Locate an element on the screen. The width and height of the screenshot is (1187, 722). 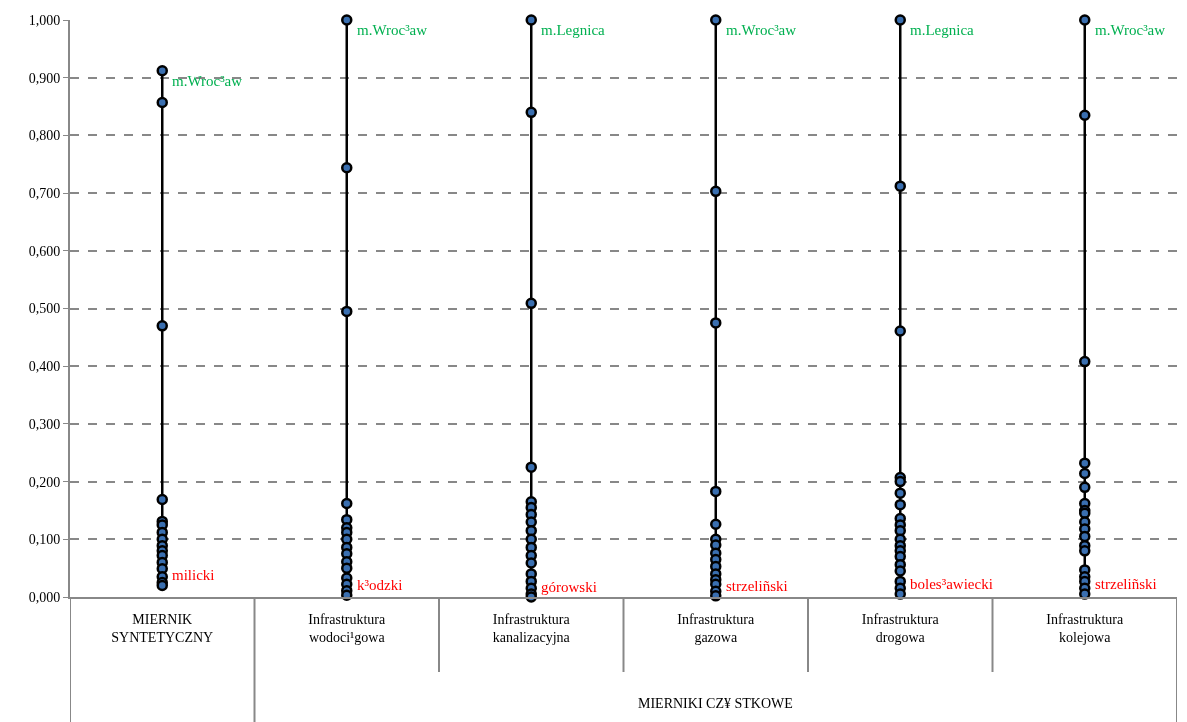
x-tick-label: Infrastruktura kanalizacyjna is located at coordinates (531, 628).